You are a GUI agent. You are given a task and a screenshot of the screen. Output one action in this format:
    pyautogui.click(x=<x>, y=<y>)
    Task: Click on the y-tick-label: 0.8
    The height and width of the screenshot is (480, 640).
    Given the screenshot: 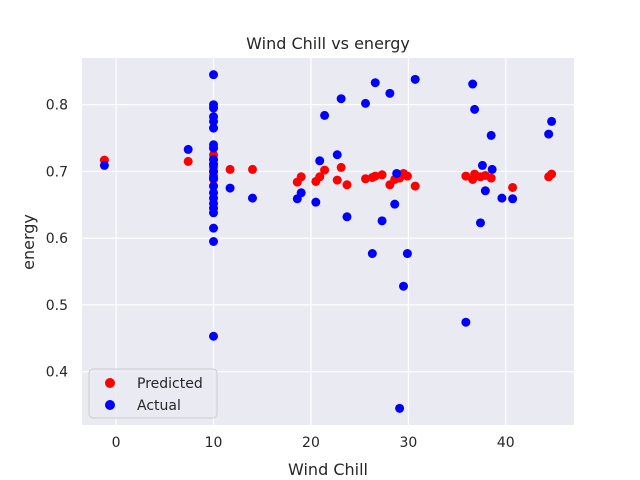 What is the action you would take?
    pyautogui.click(x=57, y=106)
    